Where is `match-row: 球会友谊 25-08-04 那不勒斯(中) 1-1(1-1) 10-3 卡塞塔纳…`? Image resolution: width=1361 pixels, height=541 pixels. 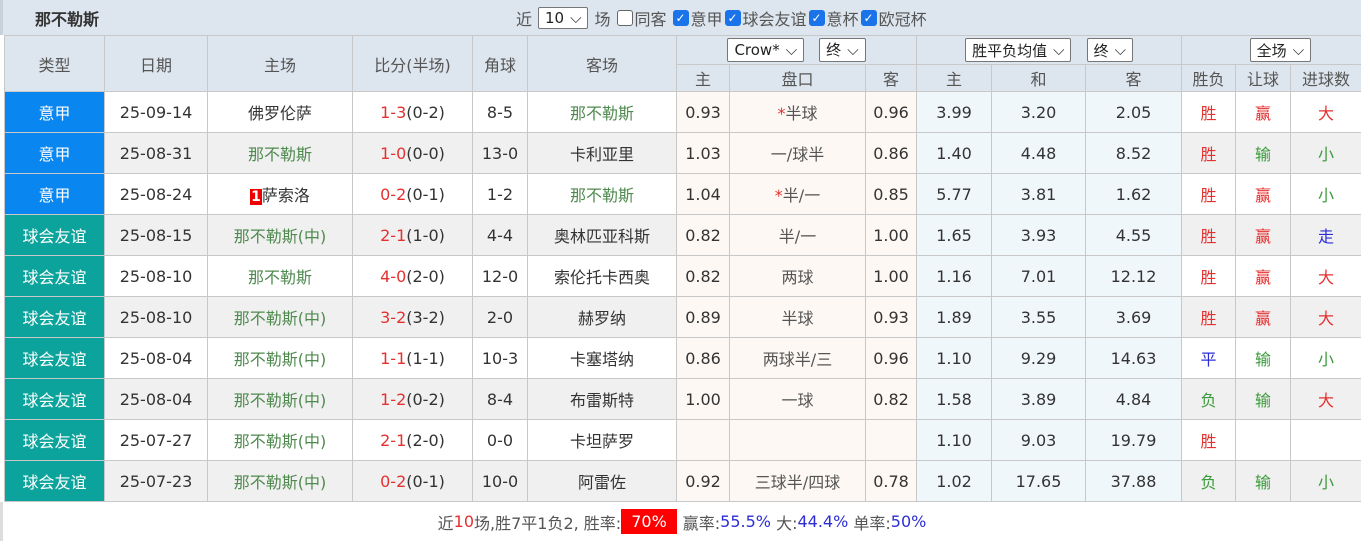 match-row: 球会友谊 25-08-04 那不勒斯(中) 1-1(1-1) 10-3 卡塞塔纳… is located at coordinates (682, 358).